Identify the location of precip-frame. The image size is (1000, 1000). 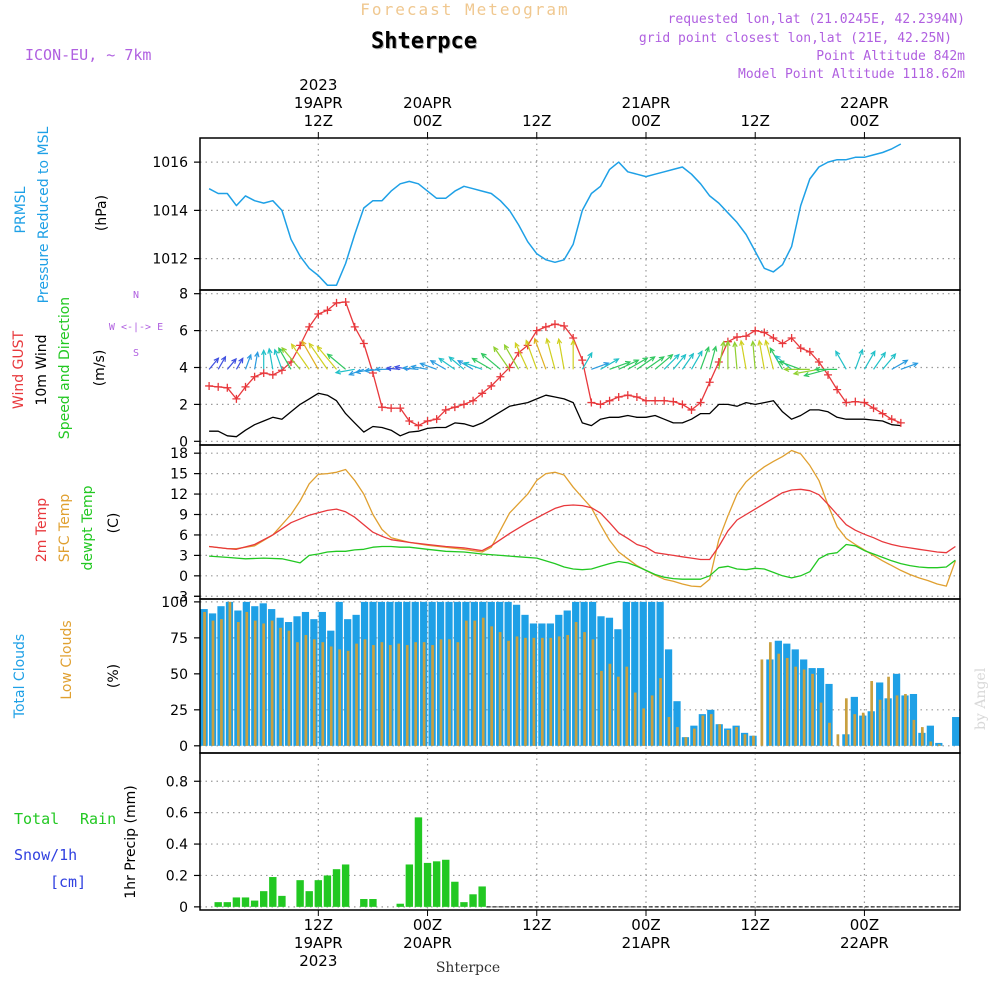
(580, 831).